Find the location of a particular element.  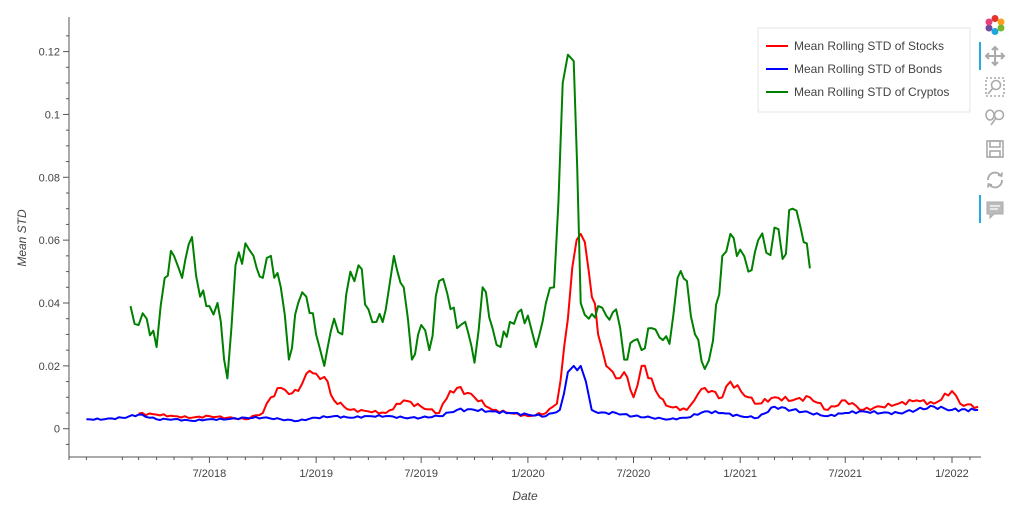

y-tick-label: 0.06 is located at coordinates (49, 241).